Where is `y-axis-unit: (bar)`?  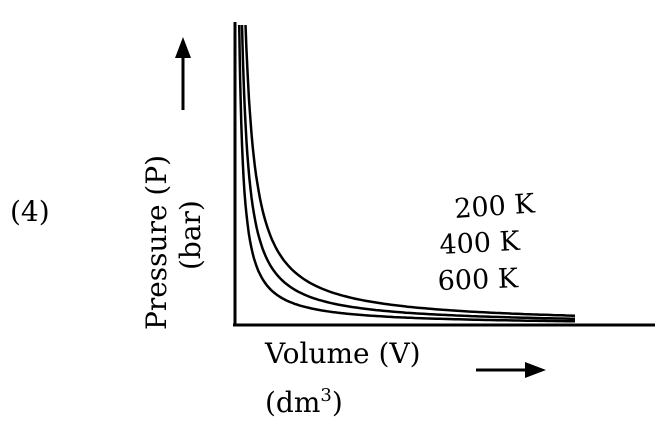
y-axis-unit: (bar) is located at coordinates (190, 235).